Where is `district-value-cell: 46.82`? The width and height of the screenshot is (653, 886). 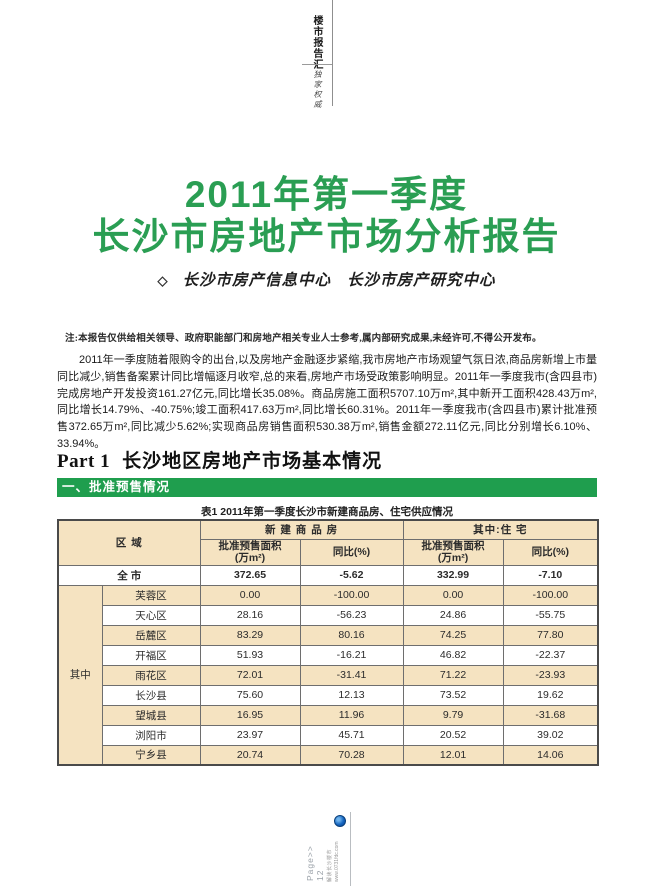
district-value-cell: 46.82 is located at coordinates (453, 655).